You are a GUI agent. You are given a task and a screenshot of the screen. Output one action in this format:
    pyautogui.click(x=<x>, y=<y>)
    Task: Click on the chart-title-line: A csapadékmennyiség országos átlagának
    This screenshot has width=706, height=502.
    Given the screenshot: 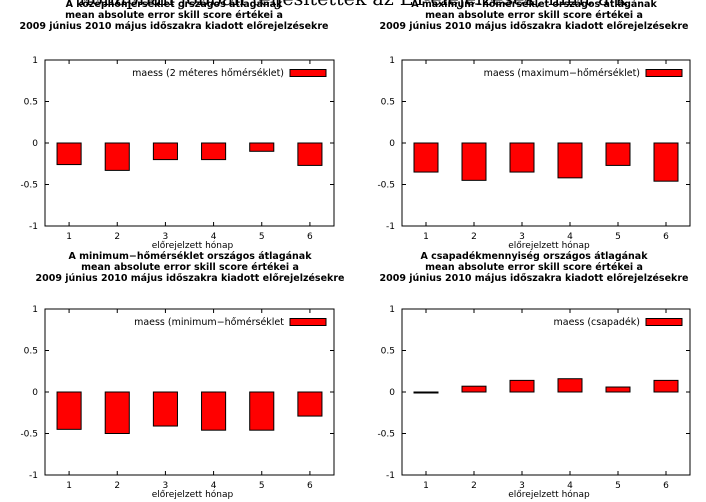 What is the action you would take?
    pyautogui.click(x=534, y=256)
    